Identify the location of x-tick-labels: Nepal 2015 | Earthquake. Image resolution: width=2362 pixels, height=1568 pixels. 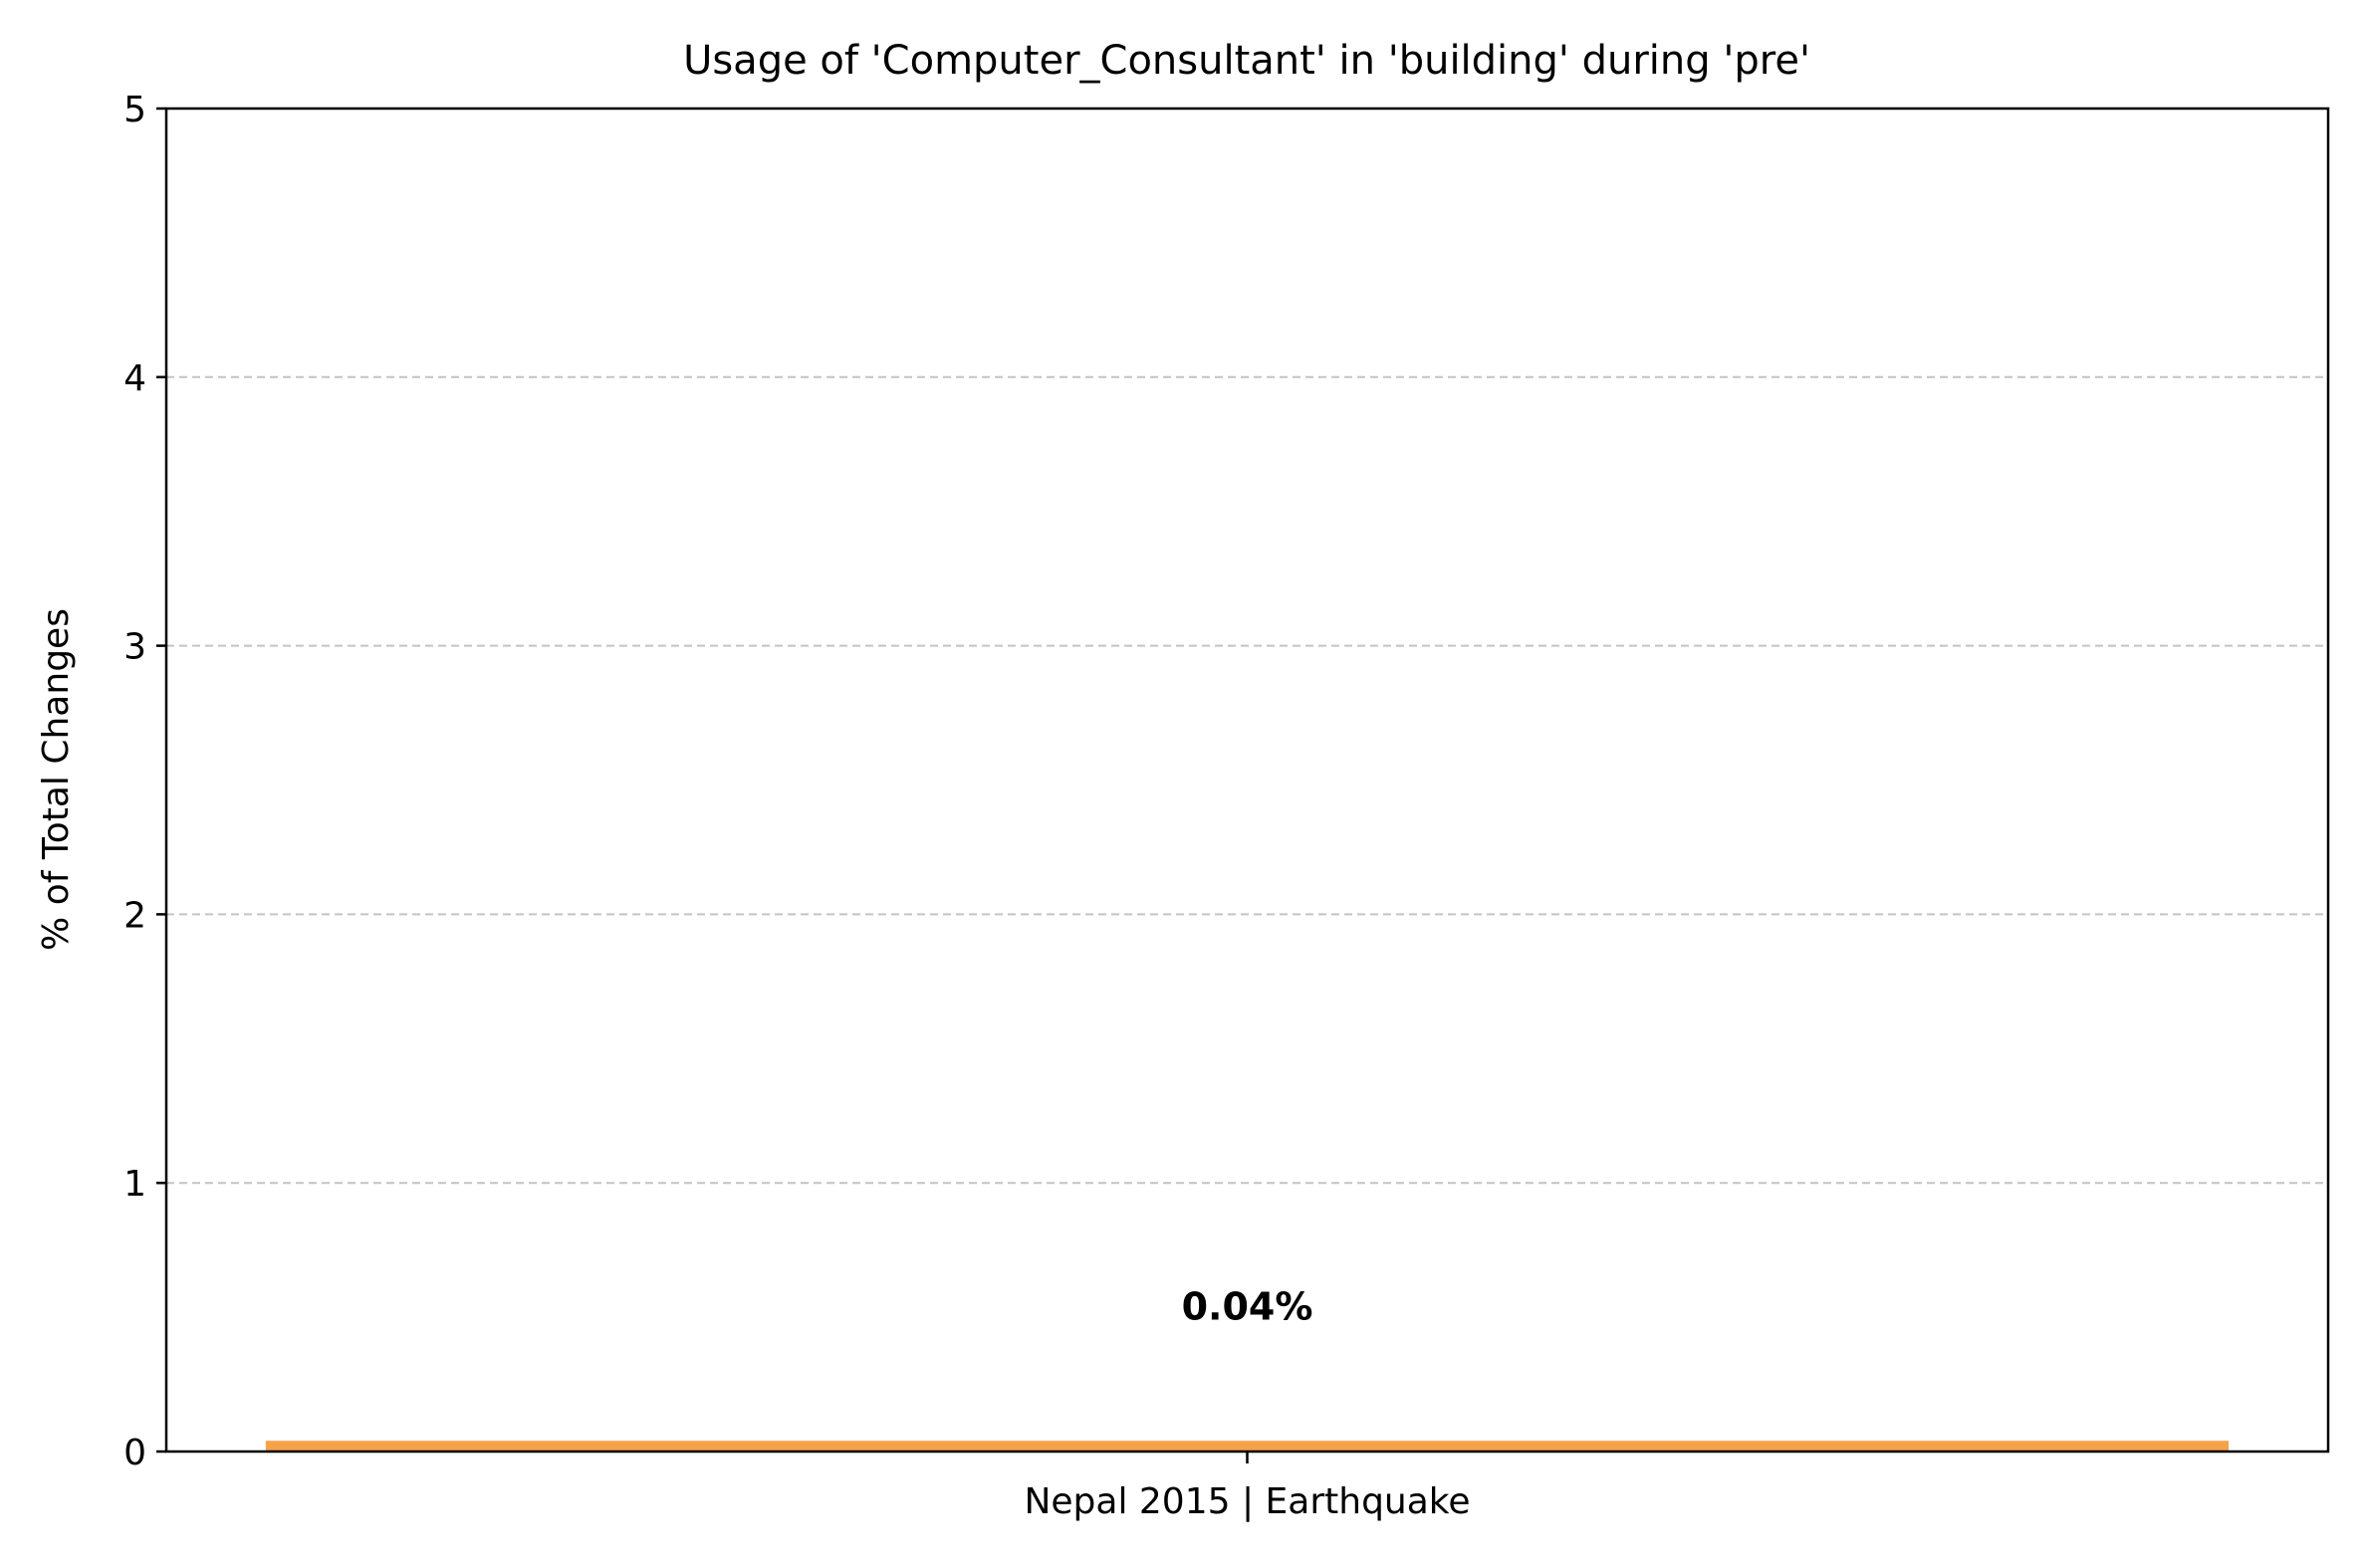
(1247, 1487).